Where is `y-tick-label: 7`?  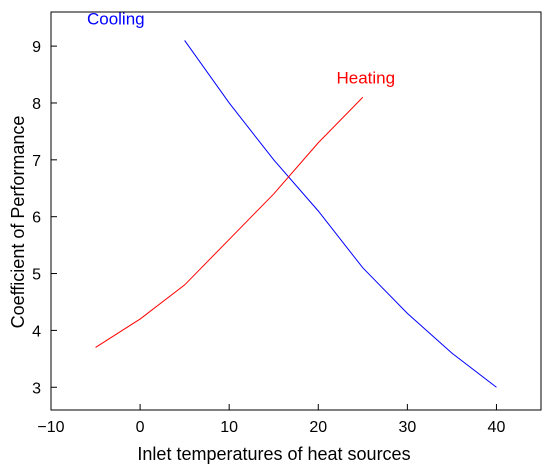
y-tick-label: 7 is located at coordinates (36, 161).